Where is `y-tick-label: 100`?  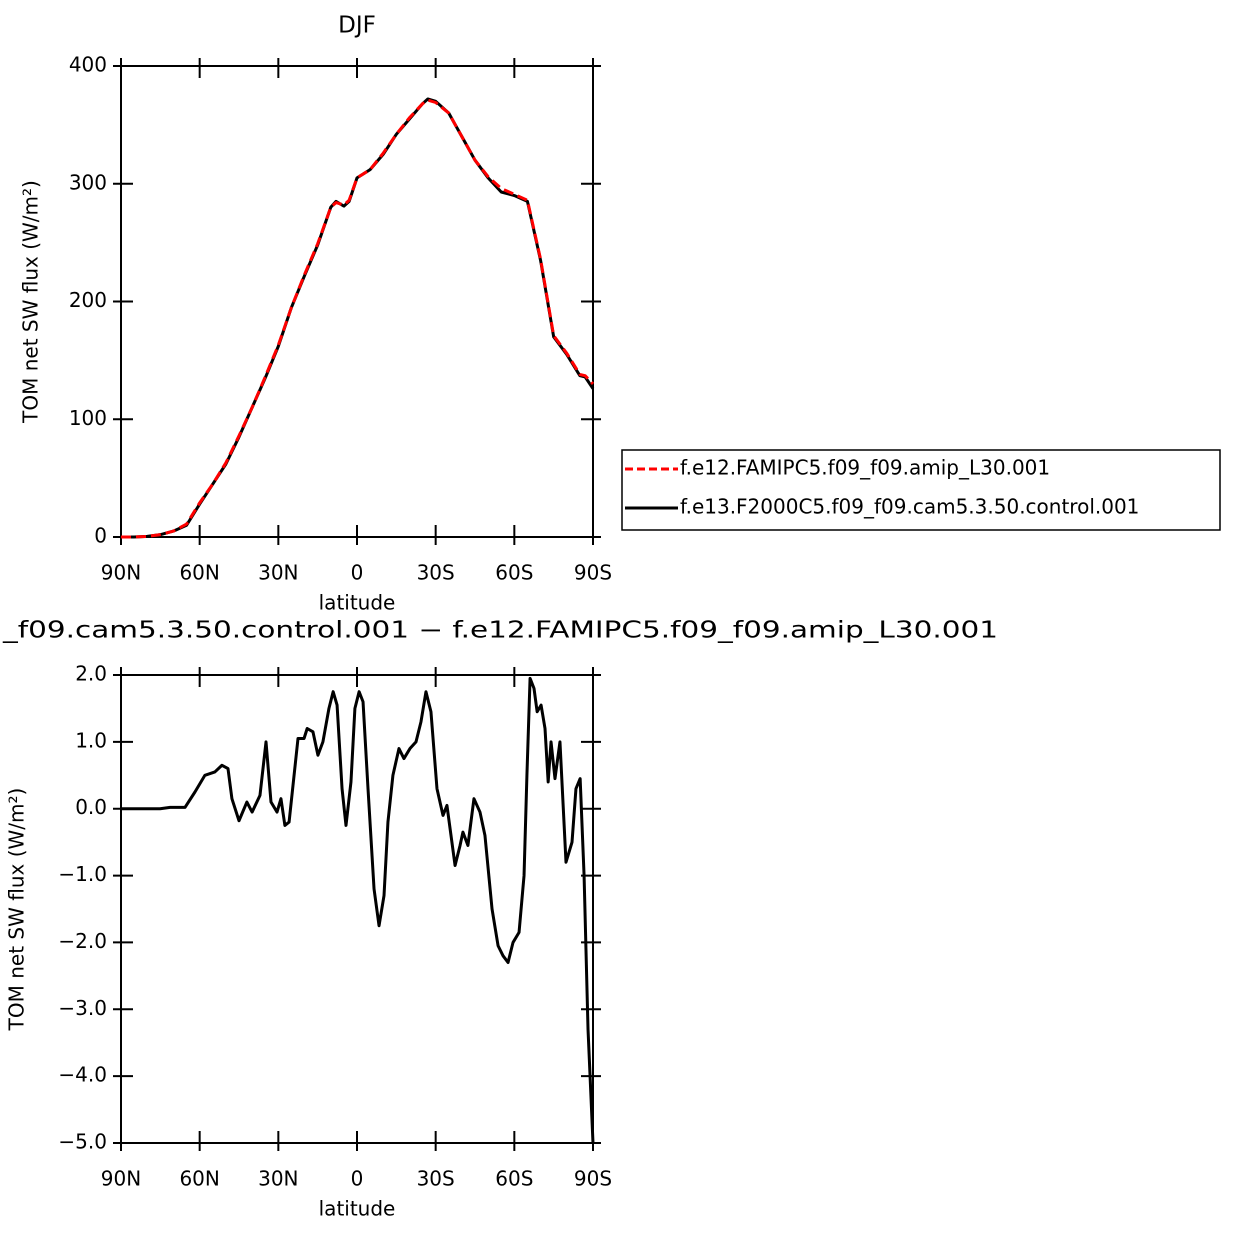
y-tick-label: 100 is located at coordinates (88, 418).